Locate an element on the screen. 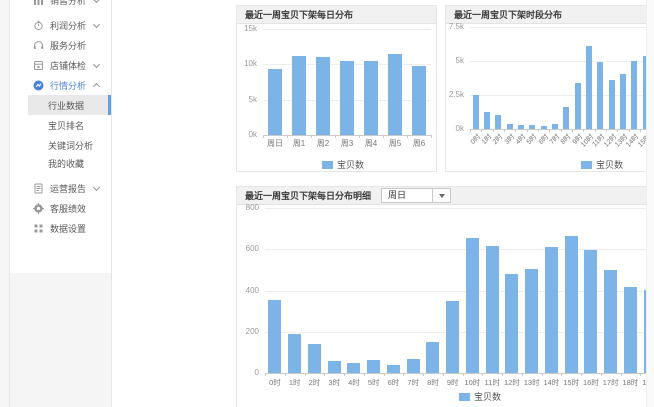 The height and width of the screenshot is (407, 654). x-axis-category-label: 7时 is located at coordinates (413, 382).